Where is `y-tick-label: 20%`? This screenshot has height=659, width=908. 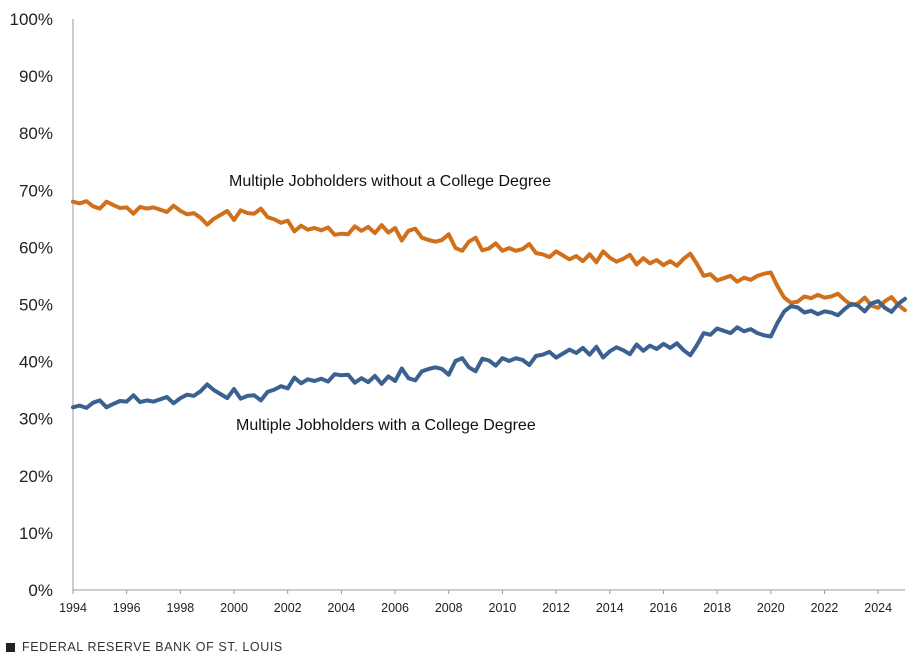
y-tick-label: 20% is located at coordinates (36, 476).